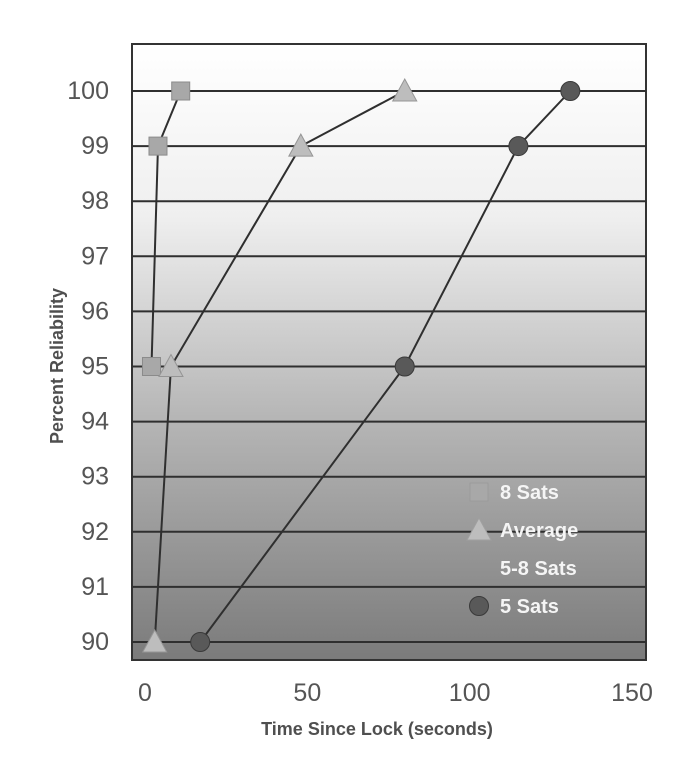 This screenshot has height=758, width=675. Describe the element at coordinates (95, 367) in the screenshot. I see `y-tick-label-95: 95` at that location.